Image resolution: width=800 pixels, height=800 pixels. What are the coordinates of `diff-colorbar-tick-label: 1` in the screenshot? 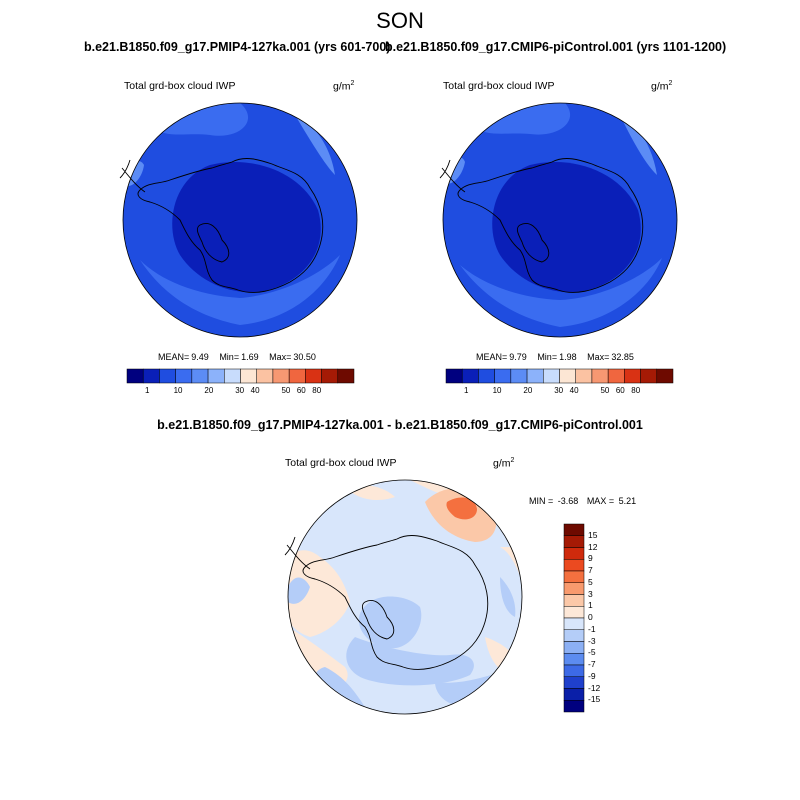 It's located at (590, 605).